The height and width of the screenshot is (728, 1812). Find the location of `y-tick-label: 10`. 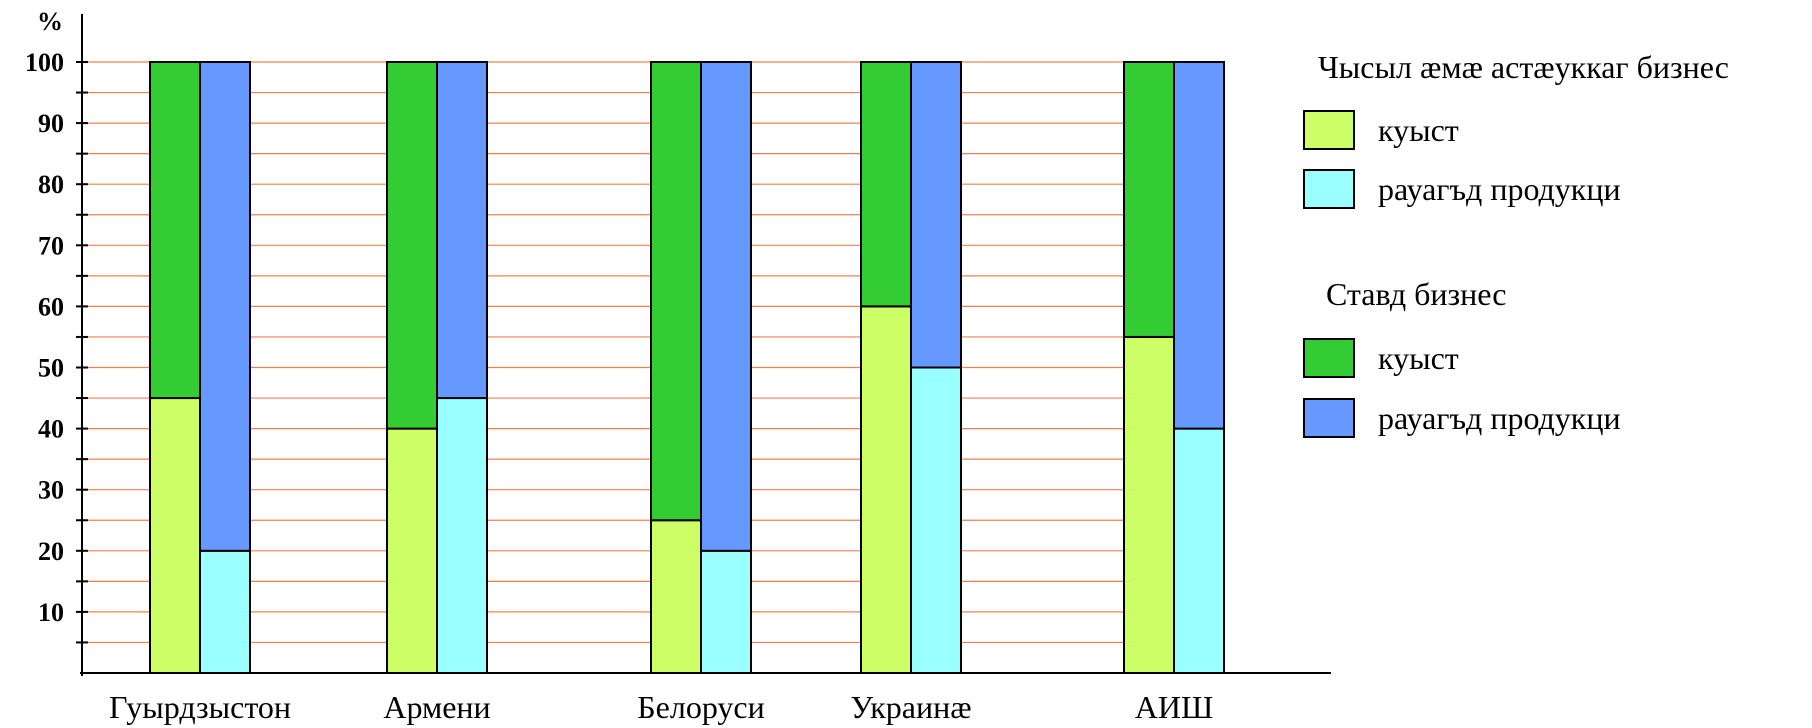

y-tick-label: 10 is located at coordinates (51, 612).